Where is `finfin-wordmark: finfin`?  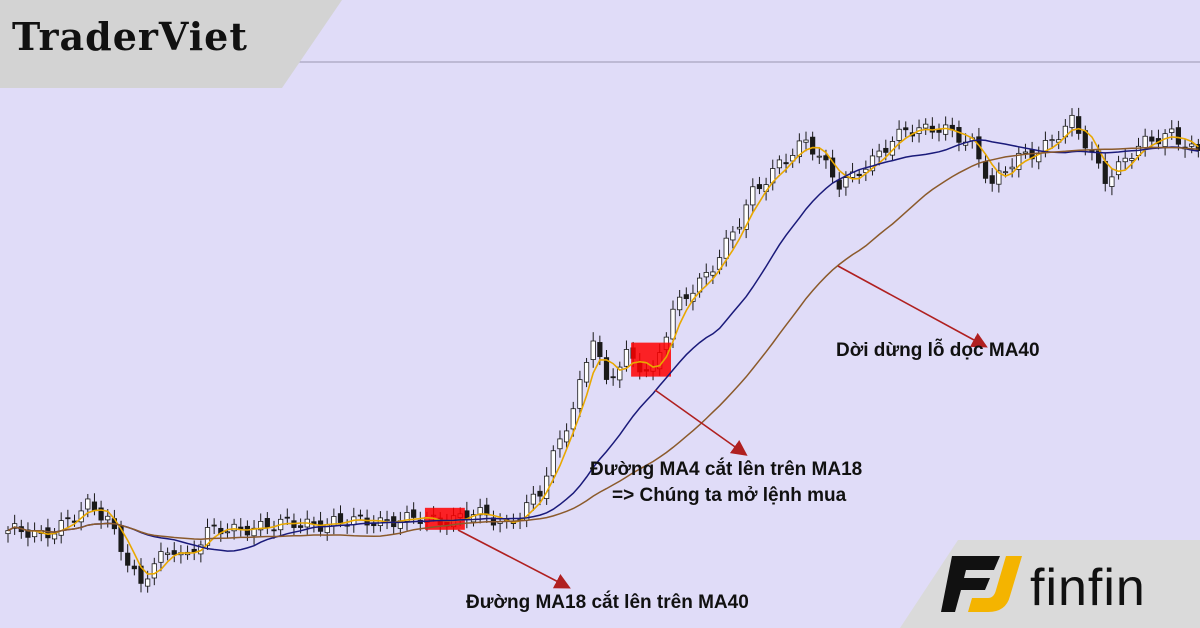 finfin-wordmark: finfin is located at coordinates (1088, 588).